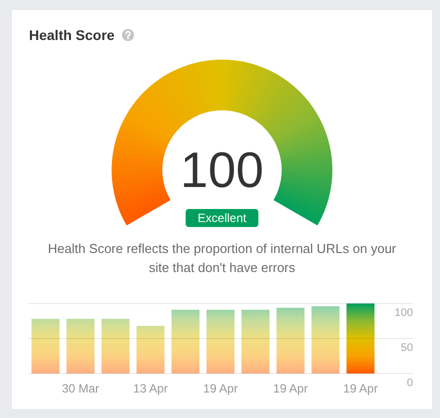 This screenshot has height=418, width=440. What do you see at coordinates (222, 258) in the screenshot?
I see `text: Health Score reflects the proportion of internal URLs on your site that don't have errors` at bounding box center [222, 258].